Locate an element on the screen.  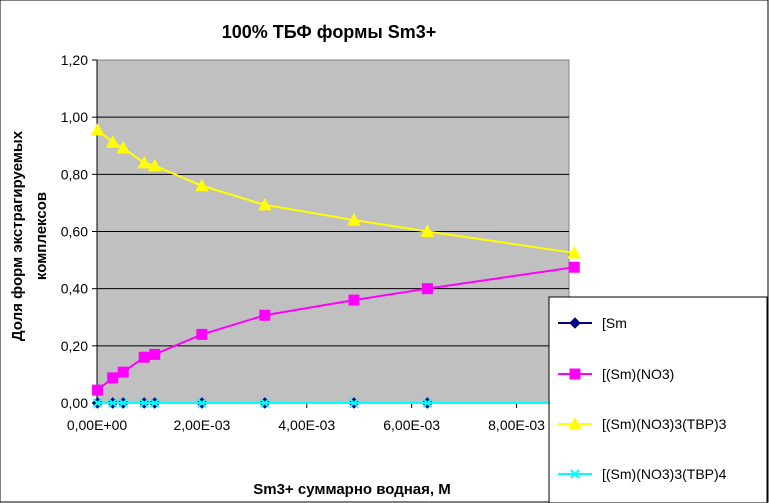
y-tick-label: 1,20 is located at coordinates (74, 60).